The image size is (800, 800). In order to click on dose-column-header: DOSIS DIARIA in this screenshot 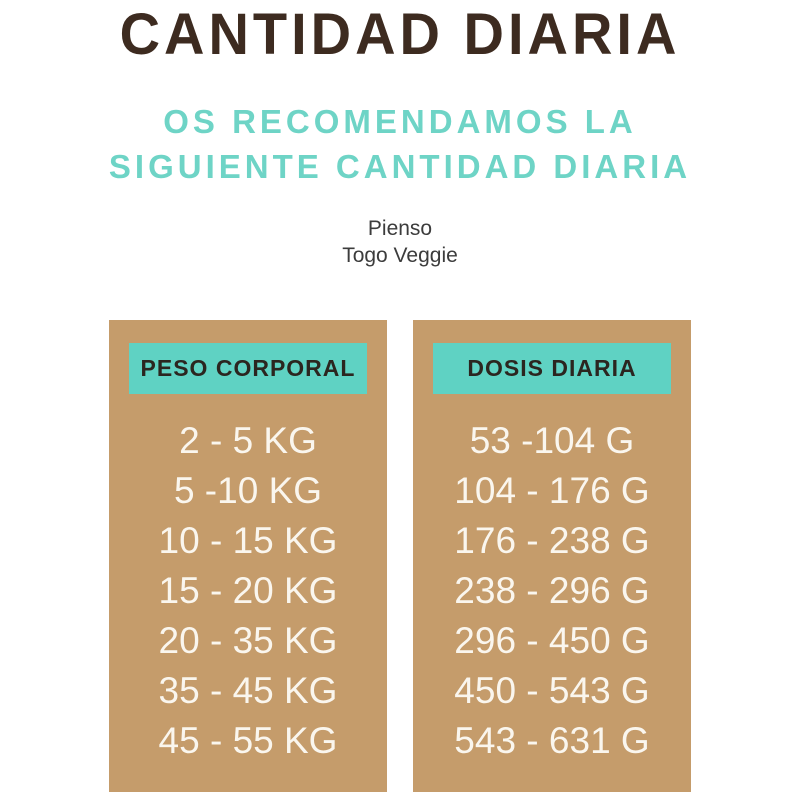, I will do `click(552, 368)`.